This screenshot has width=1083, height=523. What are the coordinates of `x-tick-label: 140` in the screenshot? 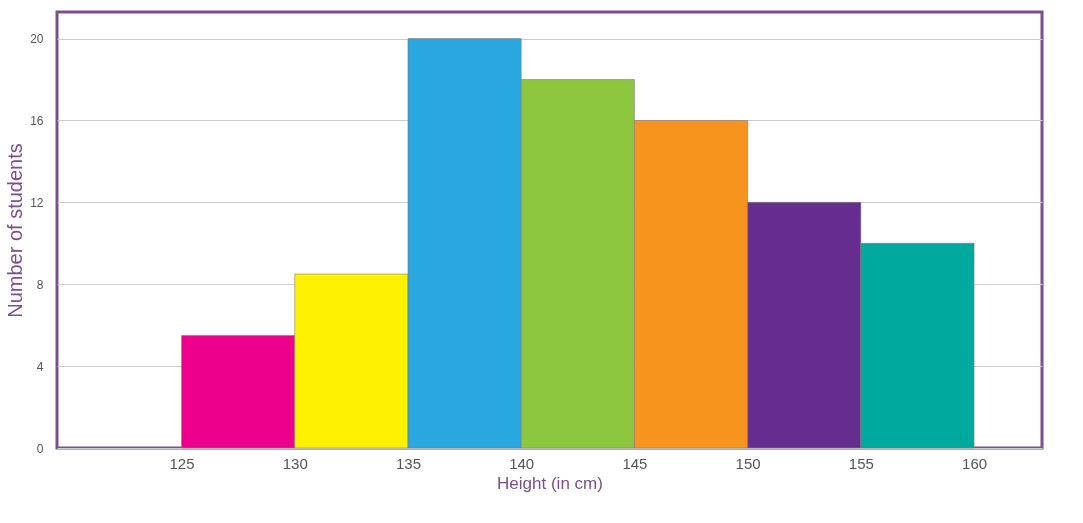 It's located at (522, 463).